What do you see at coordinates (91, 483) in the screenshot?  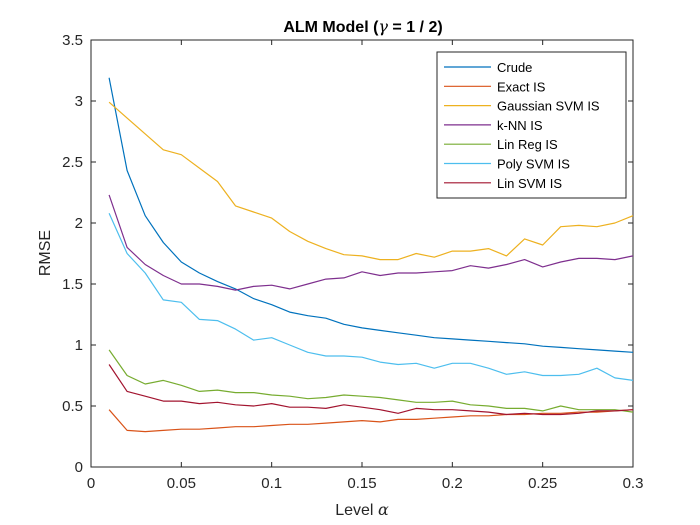 I see `x-tick-label: 0` at bounding box center [91, 483].